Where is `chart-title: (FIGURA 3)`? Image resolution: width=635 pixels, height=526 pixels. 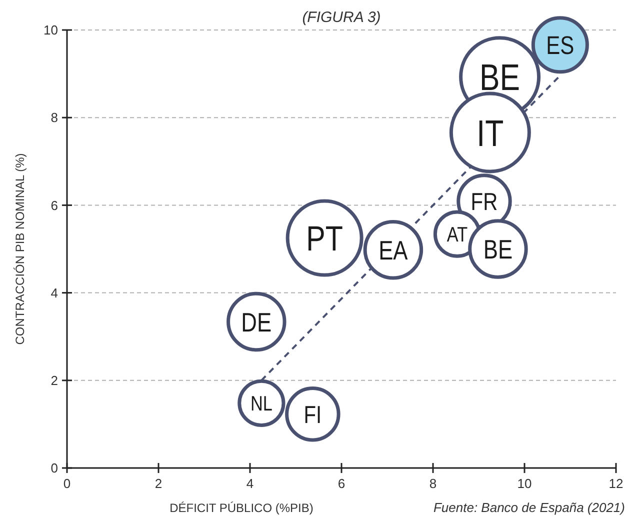
chart-title: (FIGURA 3) is located at coordinates (341, 17).